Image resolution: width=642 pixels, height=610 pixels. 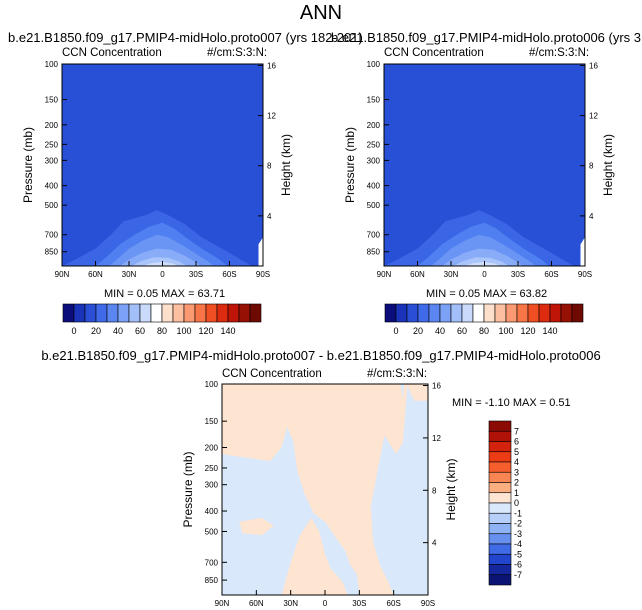 What do you see at coordinates (52, 186) in the screenshot?
I see `y-tick-label: 400` at bounding box center [52, 186].